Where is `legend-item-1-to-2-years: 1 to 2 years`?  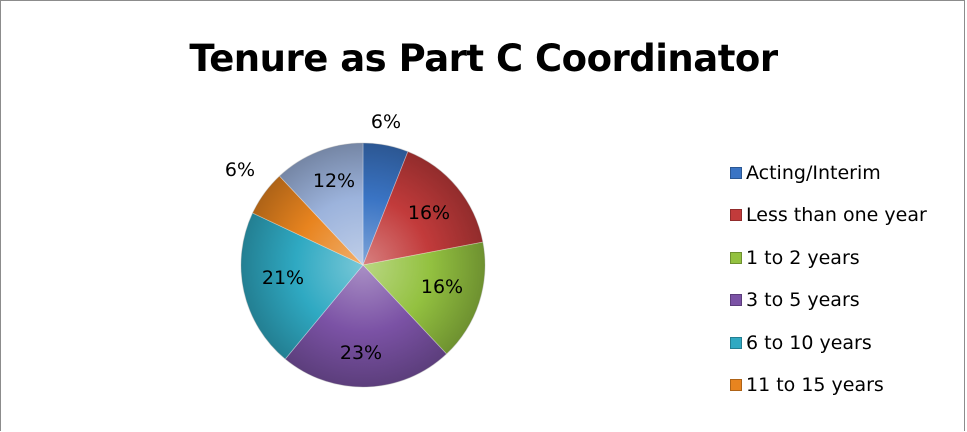
legend-item-1-to-2-years: 1 to 2 years is located at coordinates (828, 257).